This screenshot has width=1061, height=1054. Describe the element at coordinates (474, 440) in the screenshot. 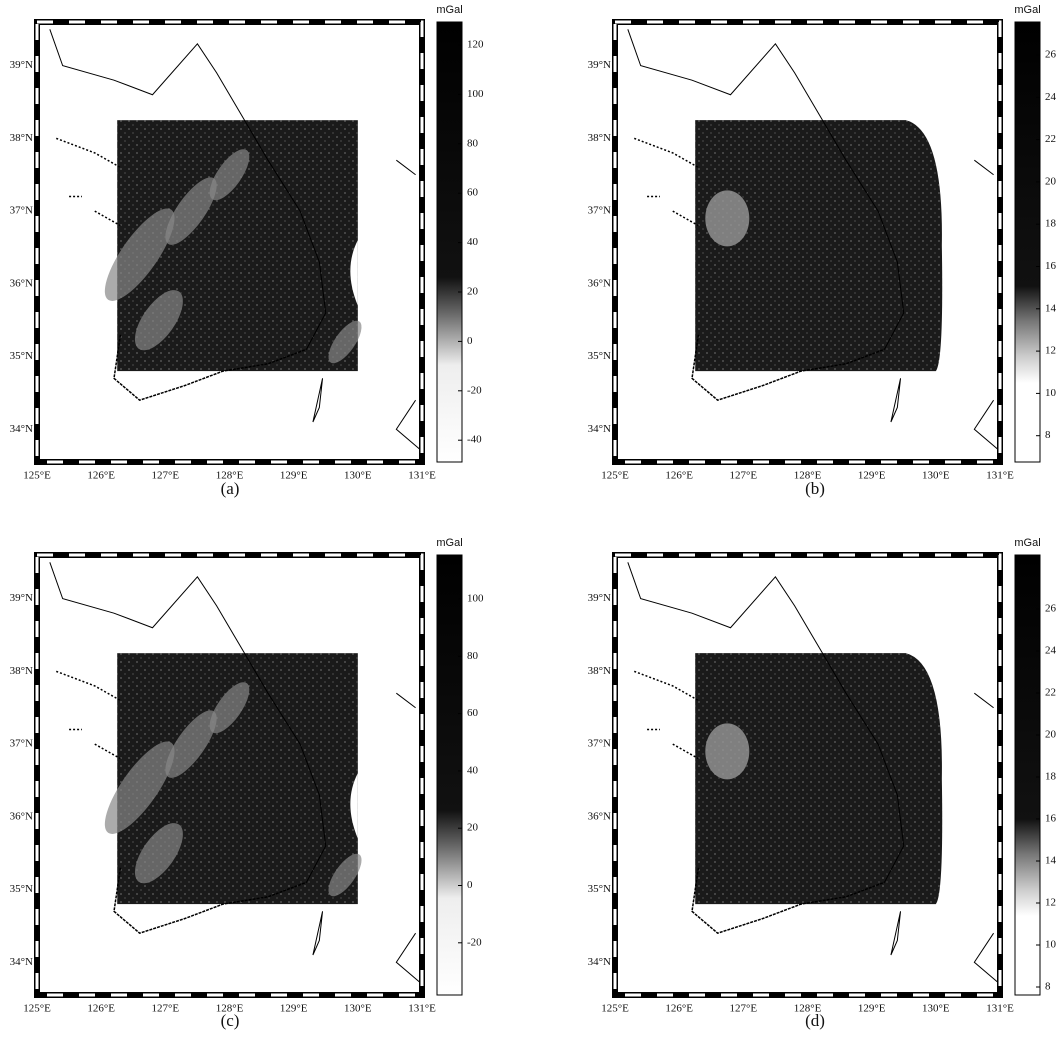

I see `colorbar-tick-label: -40` at that location.